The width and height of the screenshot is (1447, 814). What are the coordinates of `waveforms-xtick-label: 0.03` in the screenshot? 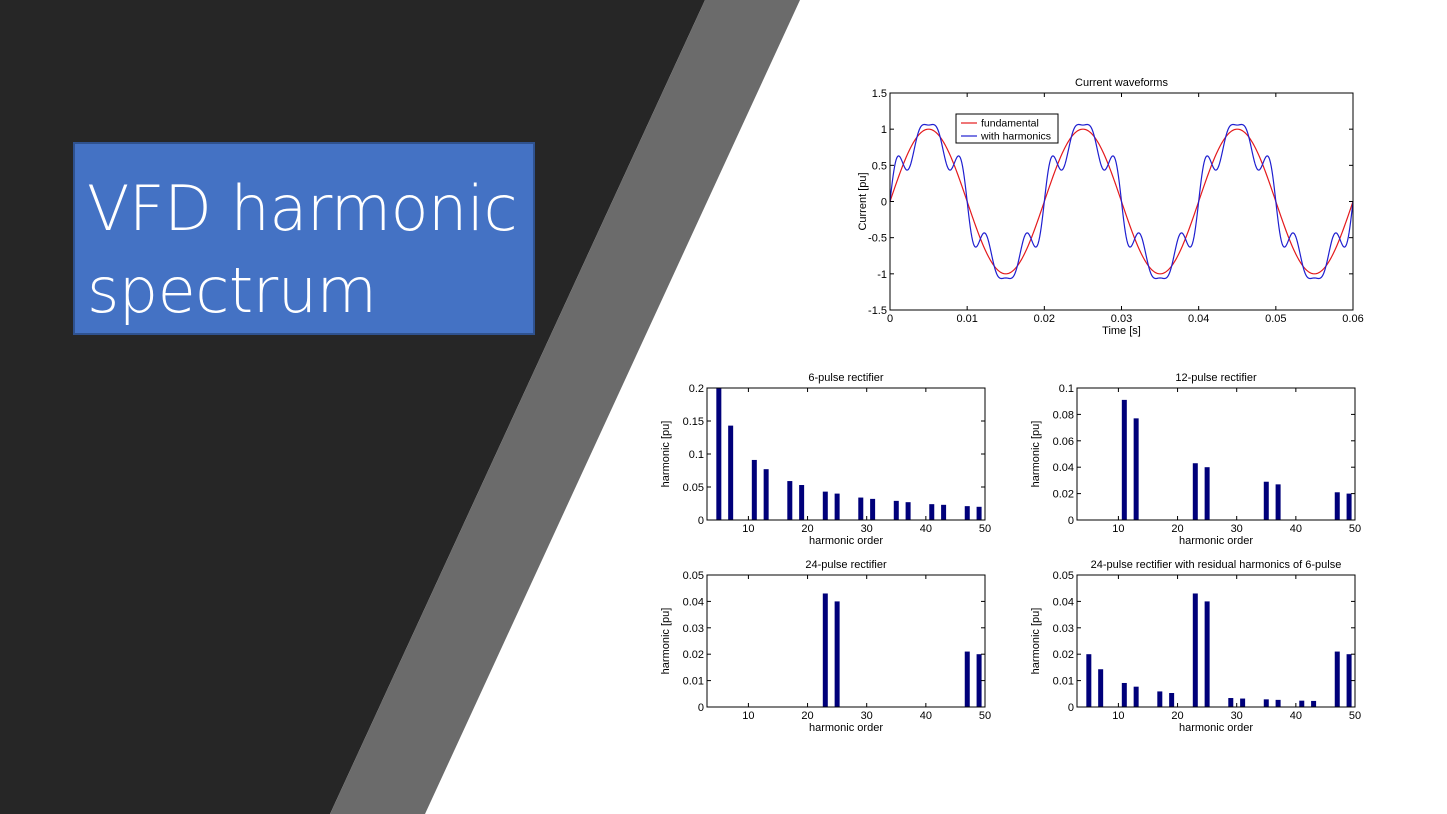 It's located at (1121, 319).